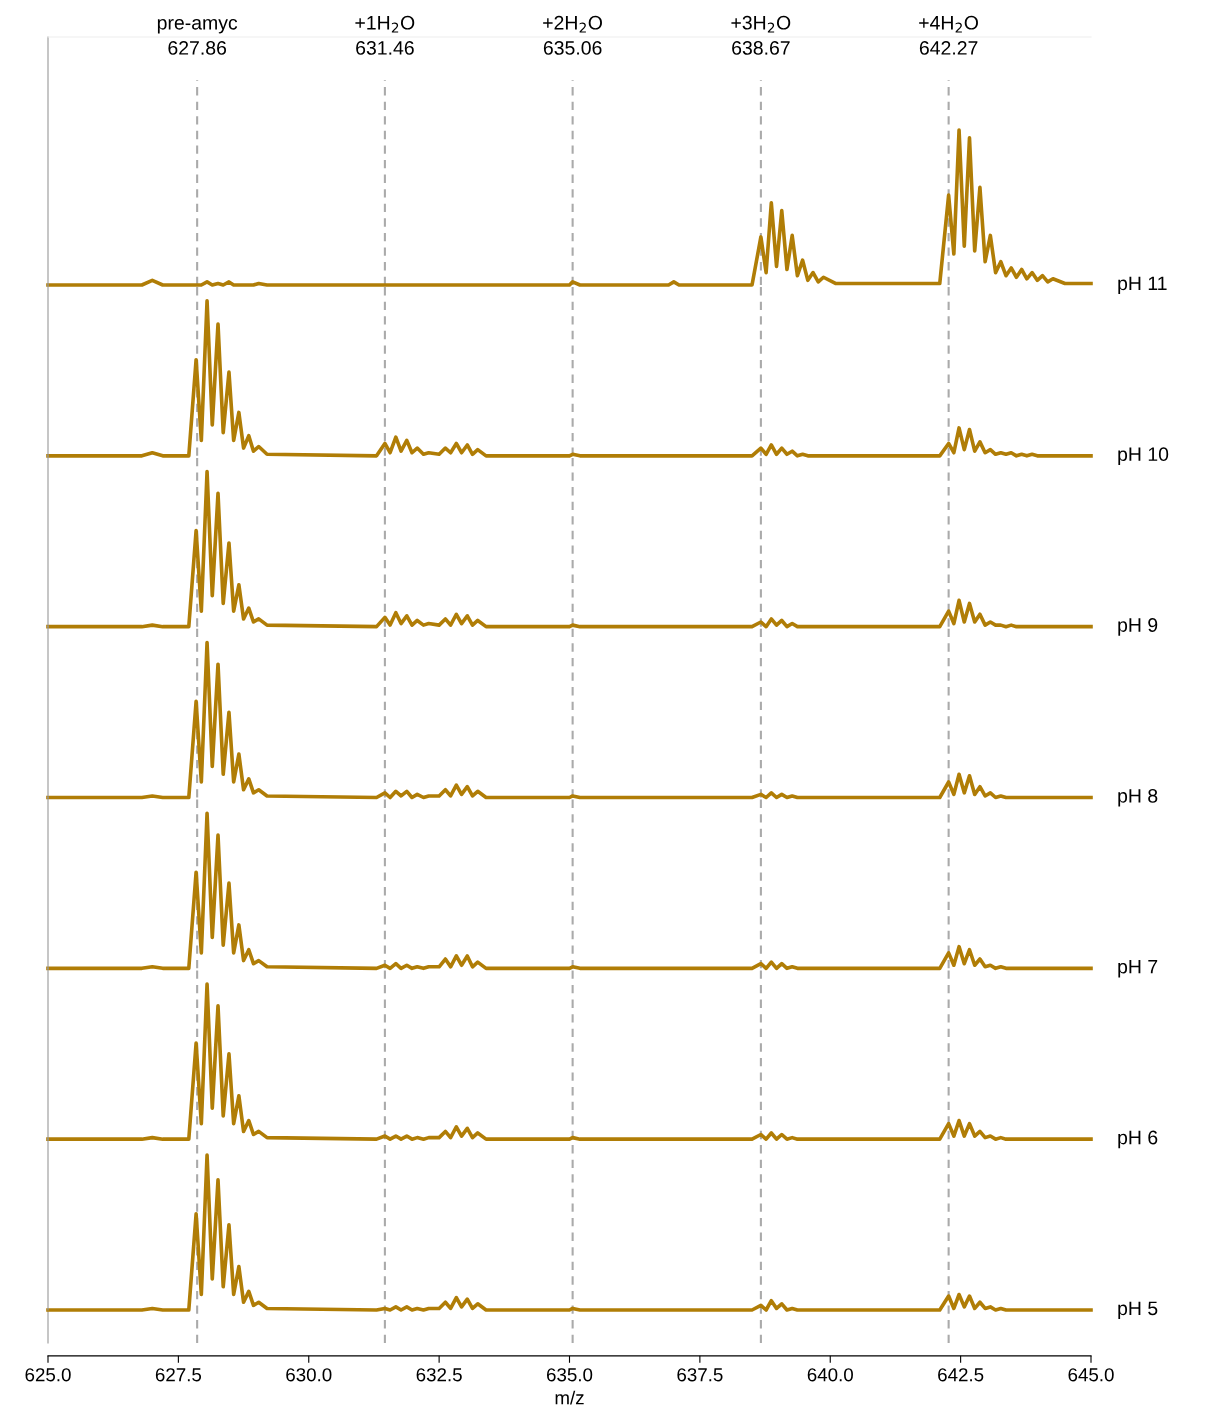 This screenshot has height=1422, width=1205. What do you see at coordinates (439, 1375) in the screenshot?
I see `x-tick-label: 632.5` at bounding box center [439, 1375].